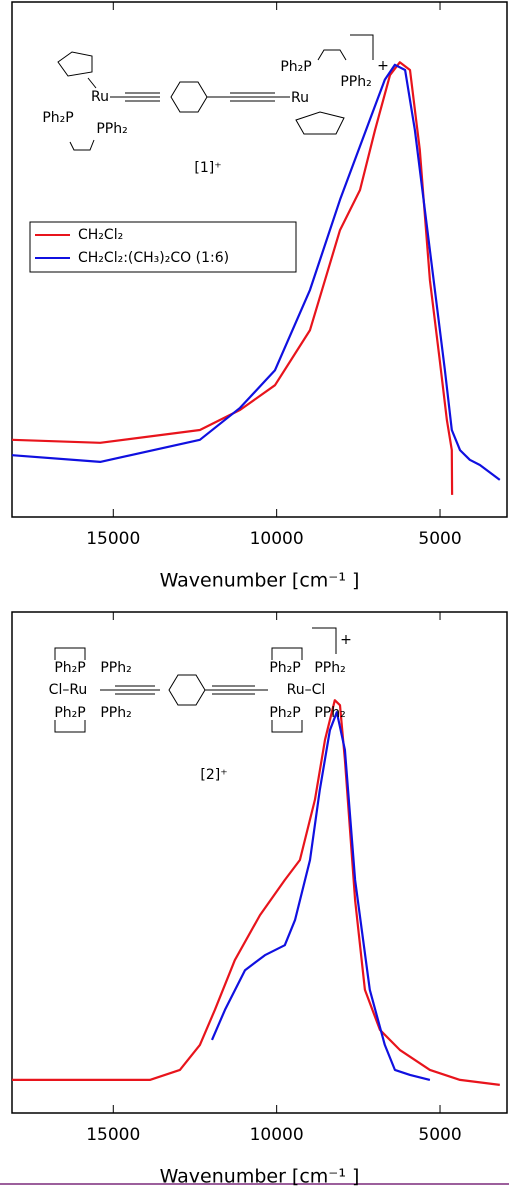 The height and width of the screenshot is (1189, 509). I want to click on structure-label: Cl–Ru, so click(68, 690).